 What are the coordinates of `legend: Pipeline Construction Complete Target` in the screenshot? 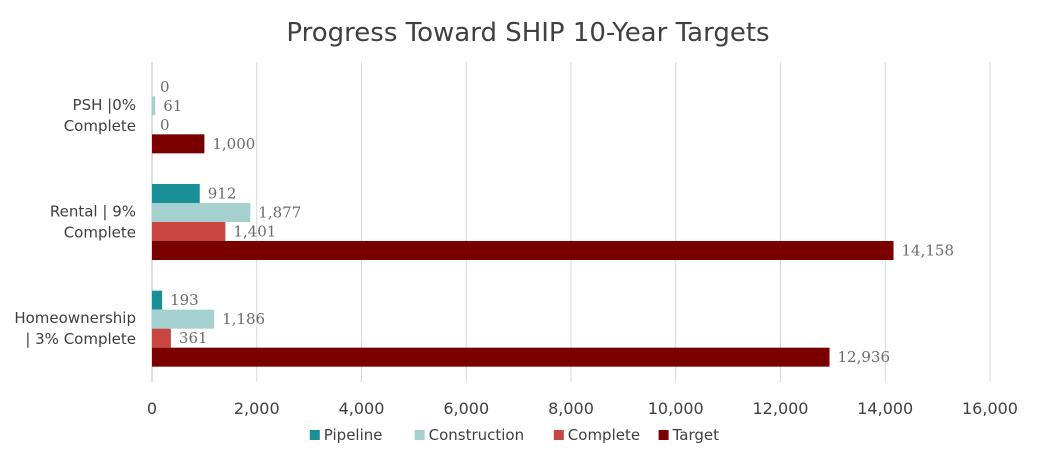 It's located at (514, 435).